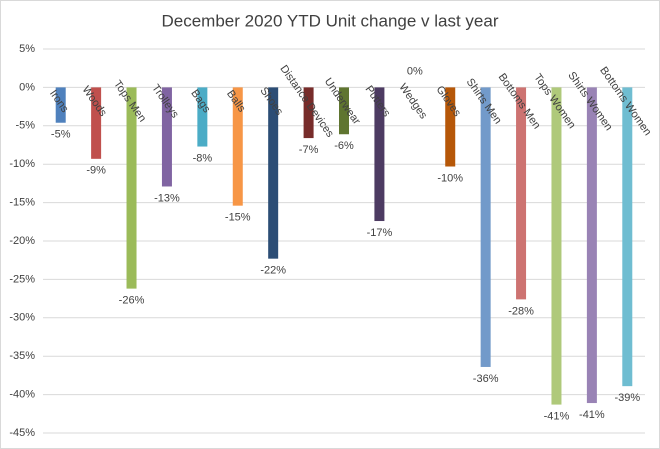 This screenshot has height=449, width=660. Describe the element at coordinates (22, 279) in the screenshot. I see `y-tick-label: -25%` at that location.